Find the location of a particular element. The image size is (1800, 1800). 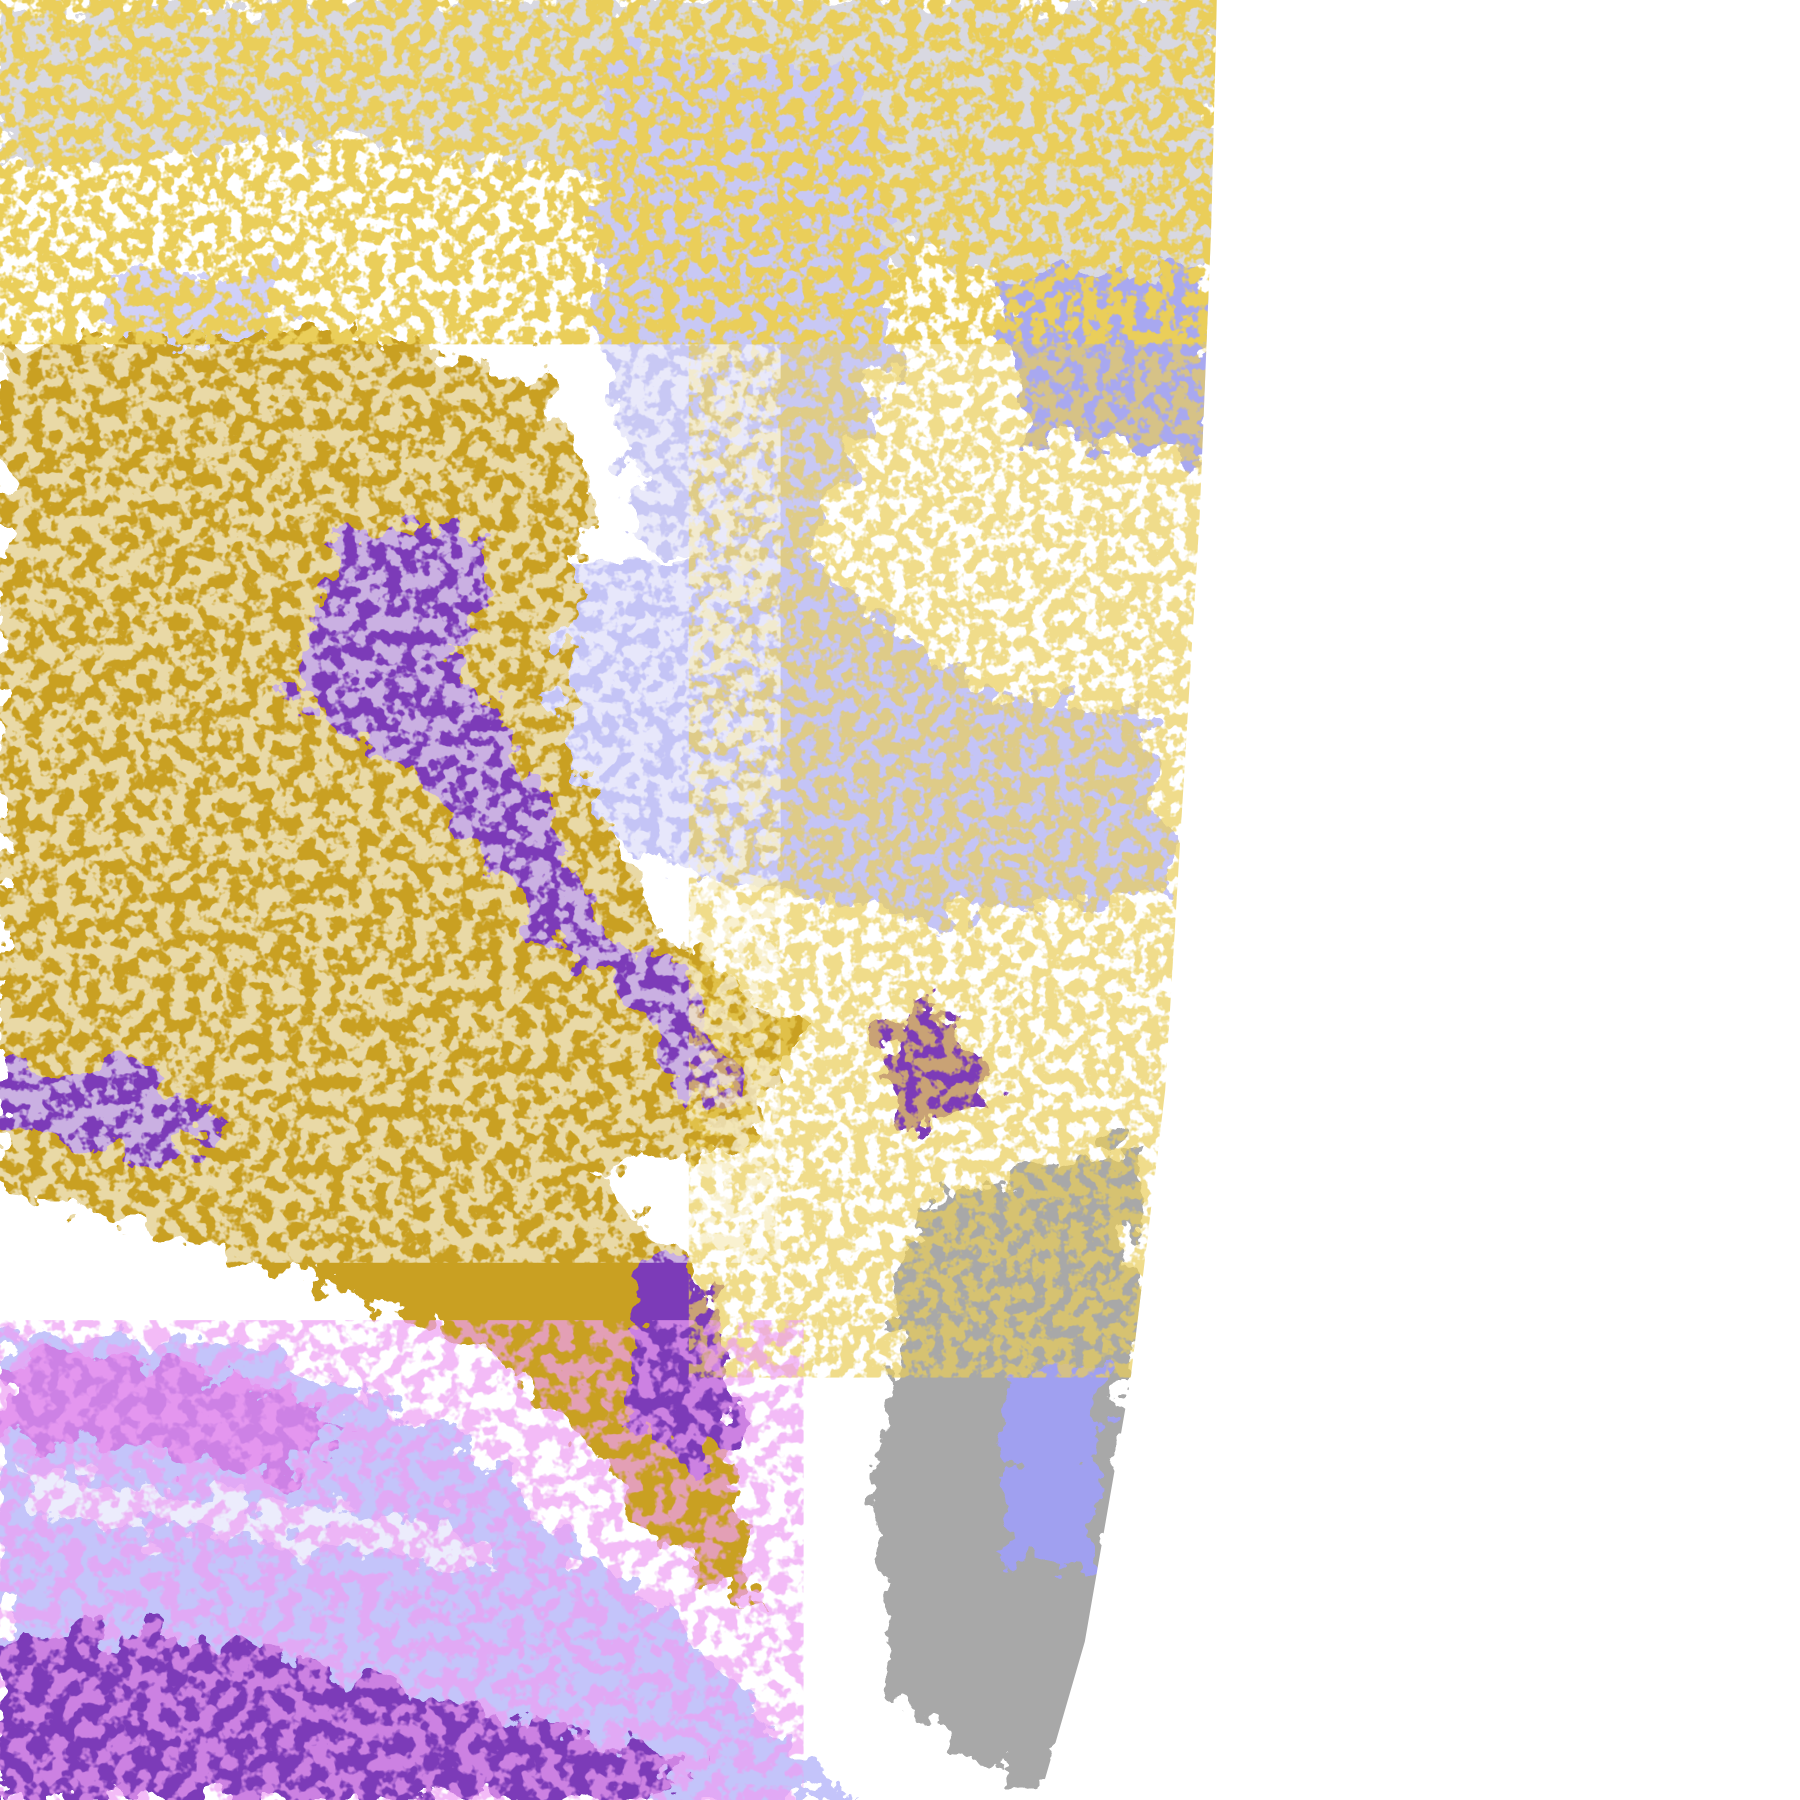

gold-speckle is located at coordinates (608, 172).